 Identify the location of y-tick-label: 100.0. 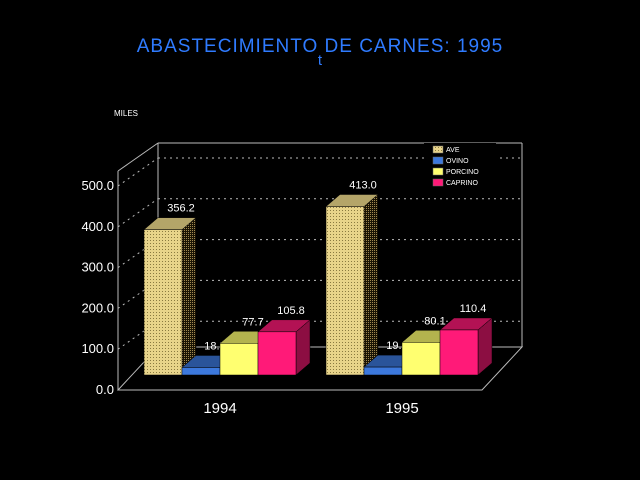
(97, 348).